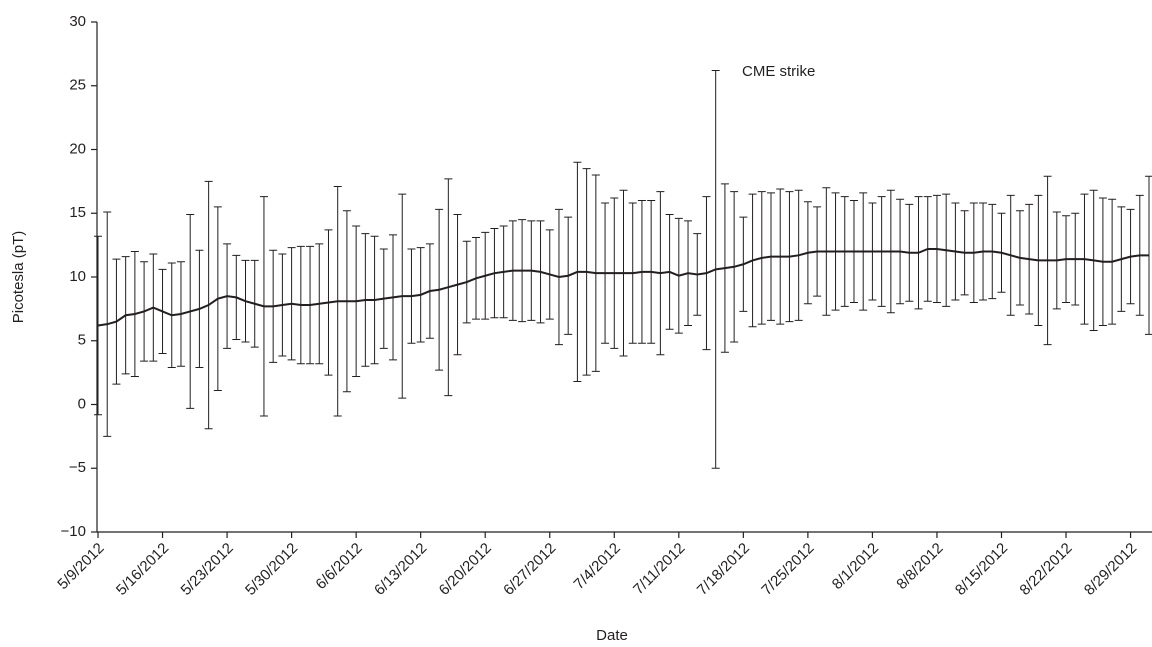 Image resolution: width=1152 pixels, height=647 pixels. Describe the element at coordinates (206, 569) in the screenshot. I see `x-tick-label: 5/23/2012` at that location.